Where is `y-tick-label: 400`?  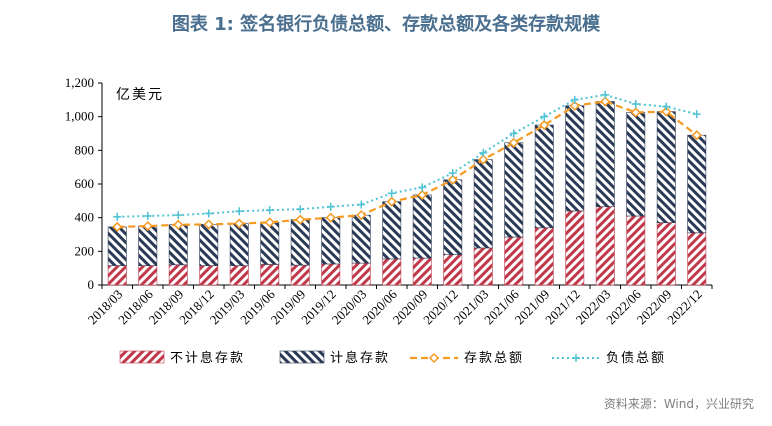
y-tick-label: 400 is located at coordinates (85, 217).